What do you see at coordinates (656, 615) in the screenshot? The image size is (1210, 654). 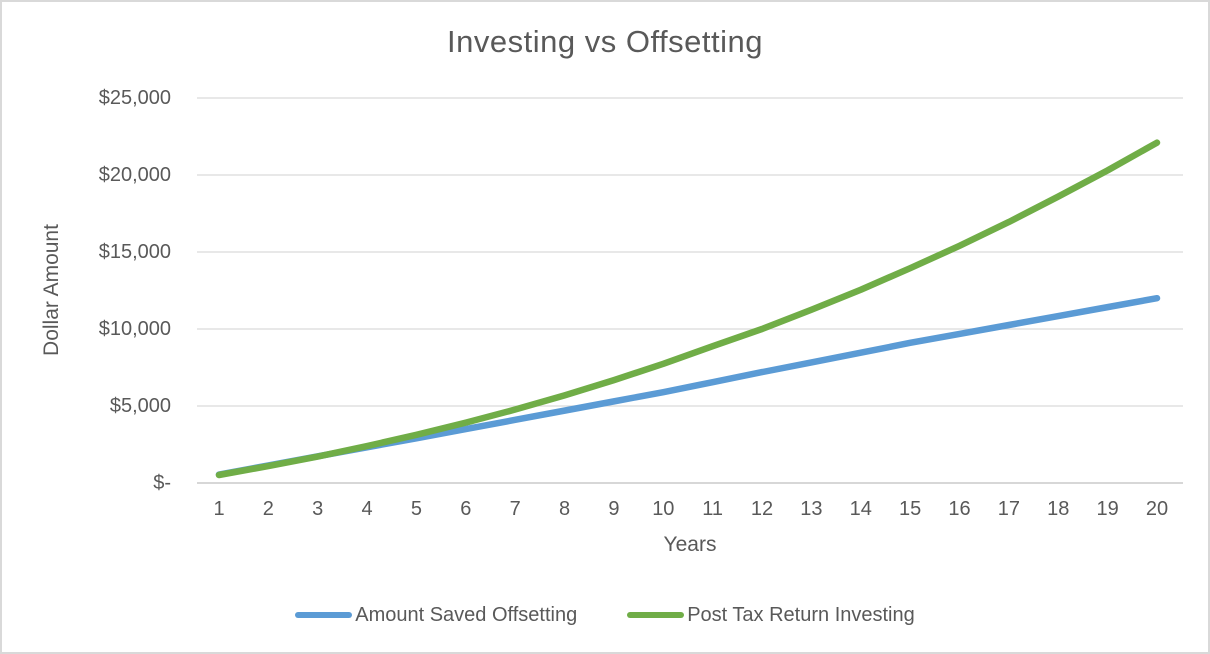 I see `legend-line-swatch-green` at bounding box center [656, 615].